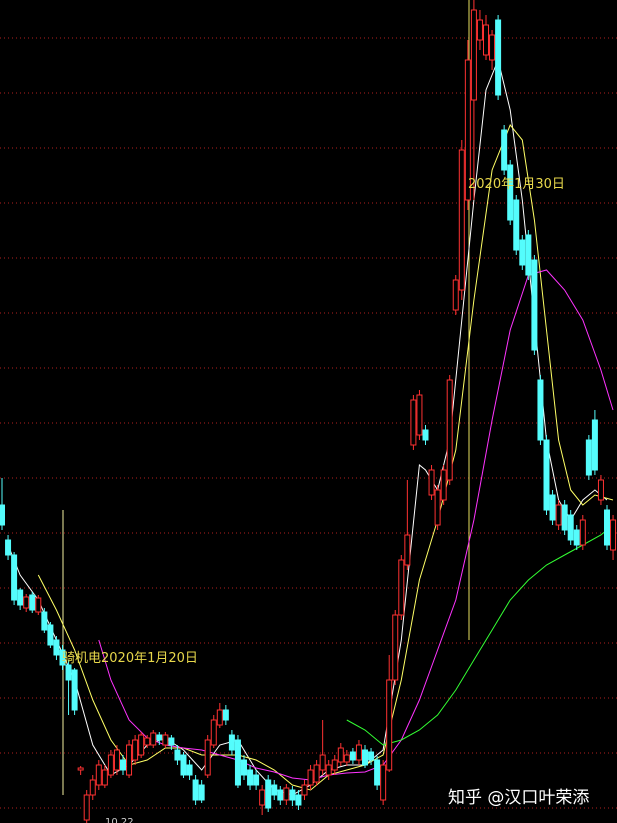  Describe the element at coordinates (130, 658) in the screenshot. I see `annotation: 骑机电2020年1月20日` at that location.